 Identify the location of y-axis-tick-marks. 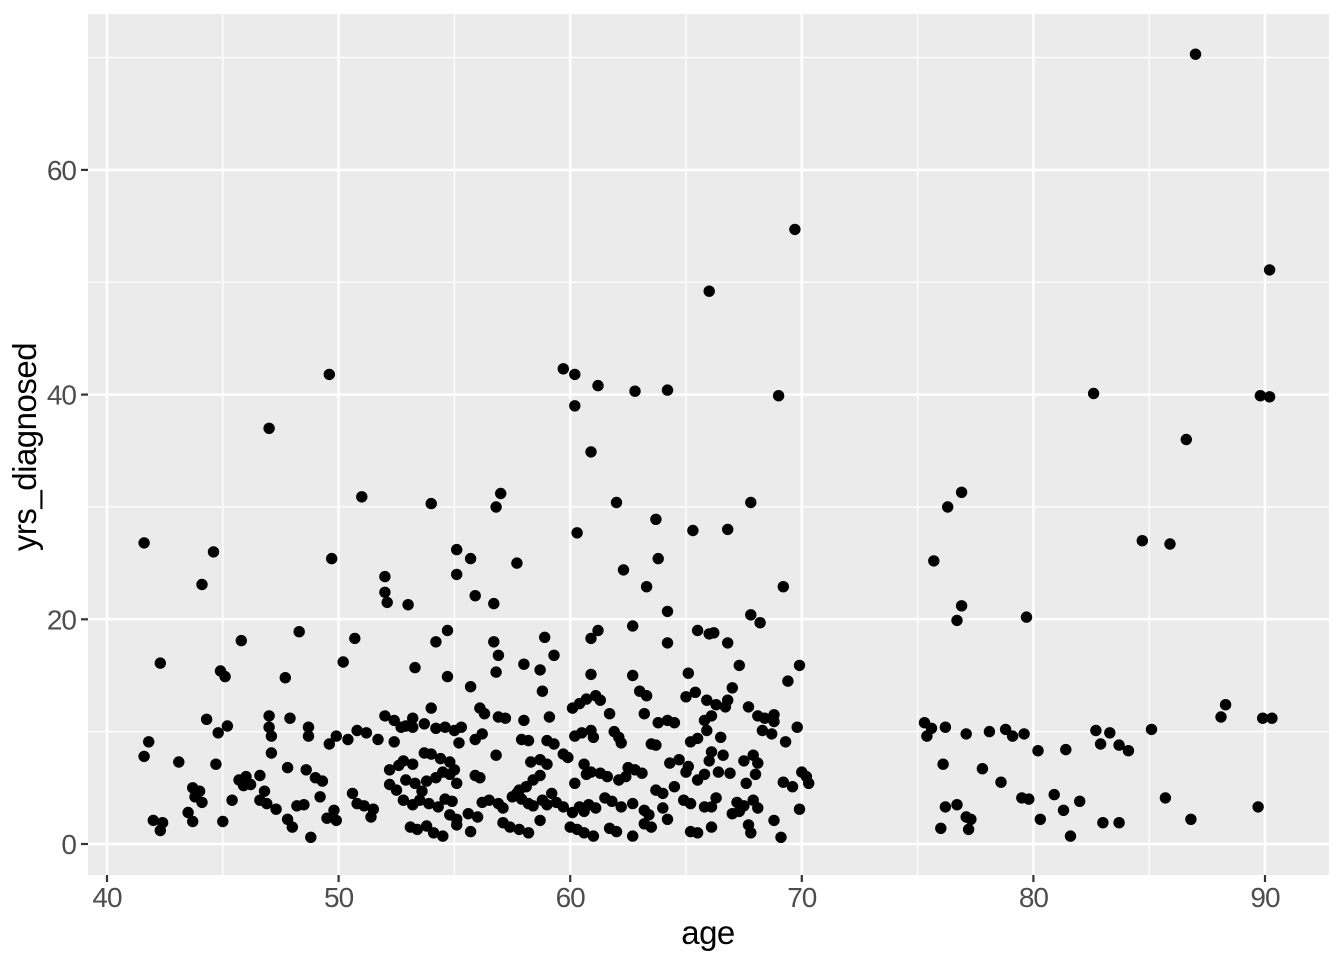
(84, 507).